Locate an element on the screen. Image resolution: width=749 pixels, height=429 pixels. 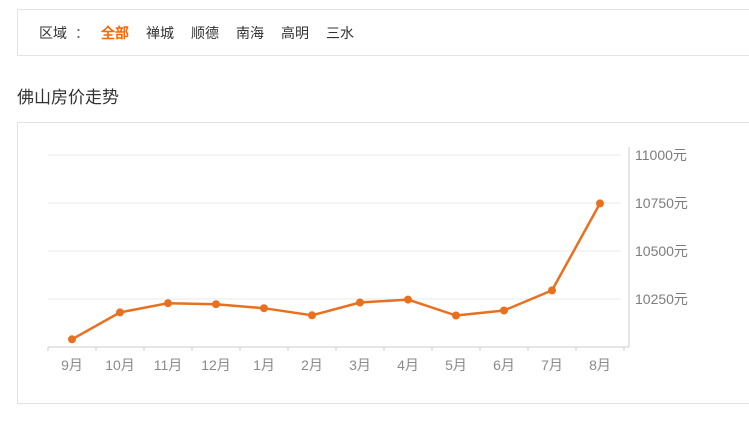
x-axis-label: 2月 is located at coordinates (312, 365).